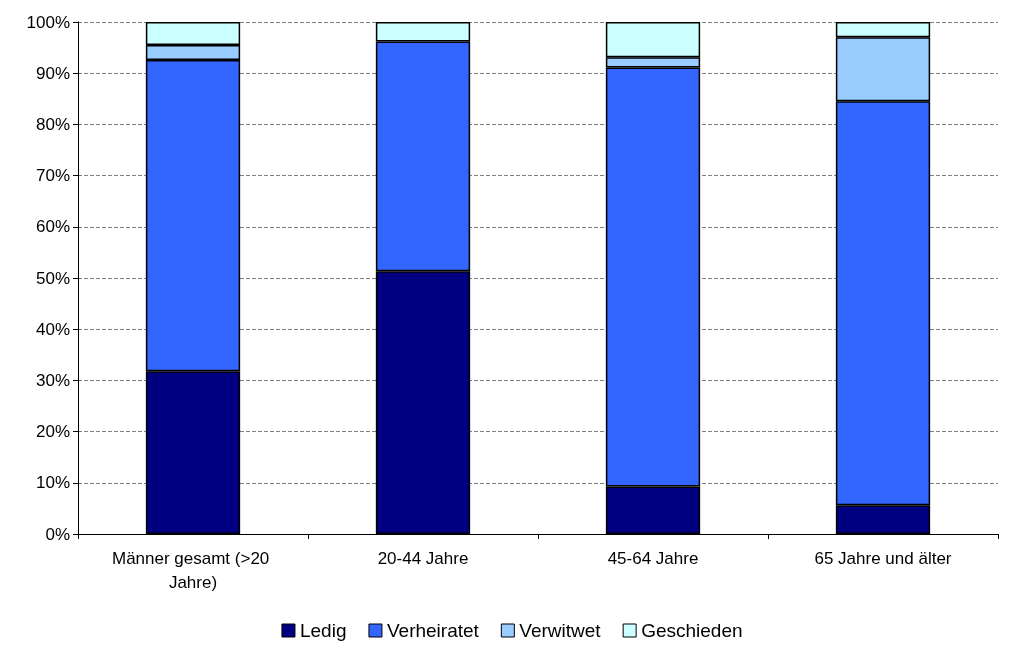 Image resolution: width=1024 pixels, height=655 pixels. Describe the element at coordinates (52, 124) in the screenshot. I see `y-tick-label: 80%` at that location.